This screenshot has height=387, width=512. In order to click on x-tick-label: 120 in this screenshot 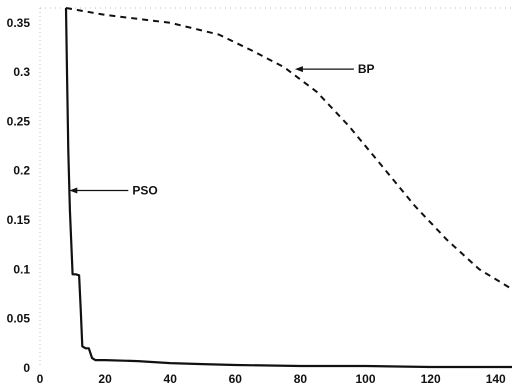, I will do `click(431, 379)`.